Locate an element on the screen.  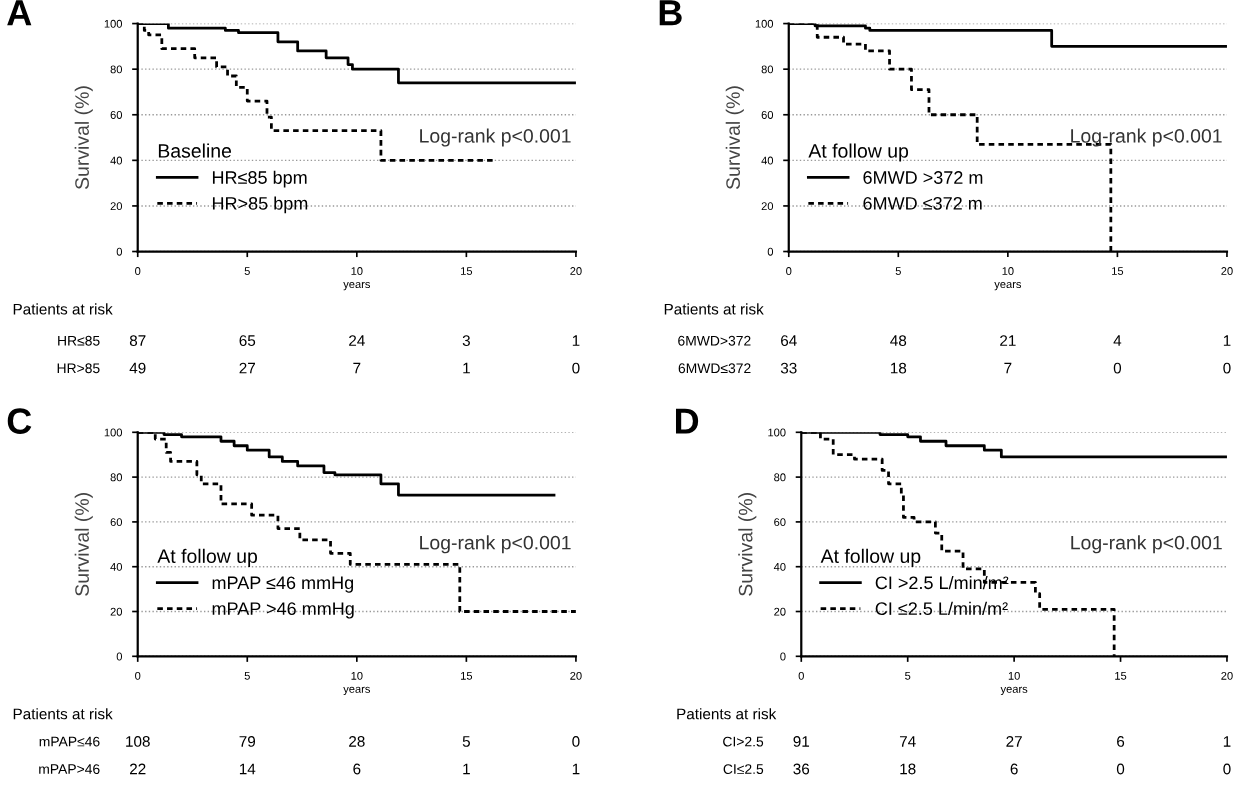
legend-label: CI ≤2.5 L/min/m² is located at coordinates (941, 608).